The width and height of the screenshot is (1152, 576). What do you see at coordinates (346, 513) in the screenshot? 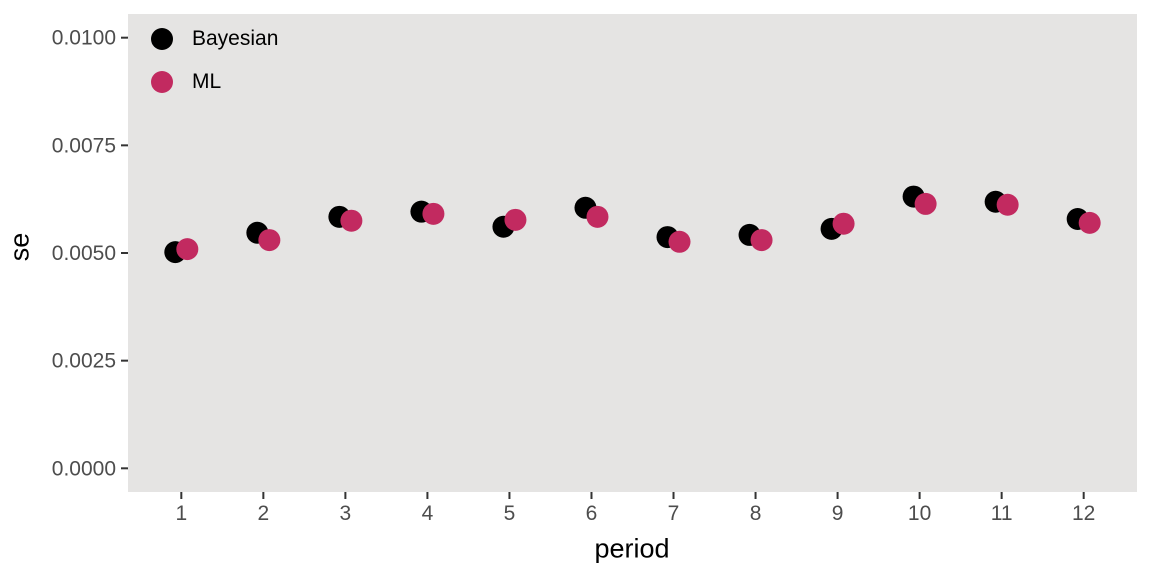
I see `x-axis-tick-label: 3` at bounding box center [346, 513].